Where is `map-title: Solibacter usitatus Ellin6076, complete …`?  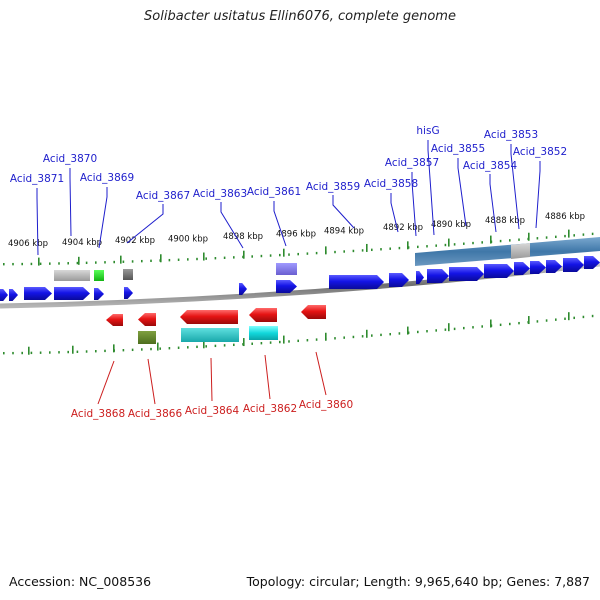
map-title: Solibacter usitatus Ellin6076, complete … is located at coordinates (300, 16).